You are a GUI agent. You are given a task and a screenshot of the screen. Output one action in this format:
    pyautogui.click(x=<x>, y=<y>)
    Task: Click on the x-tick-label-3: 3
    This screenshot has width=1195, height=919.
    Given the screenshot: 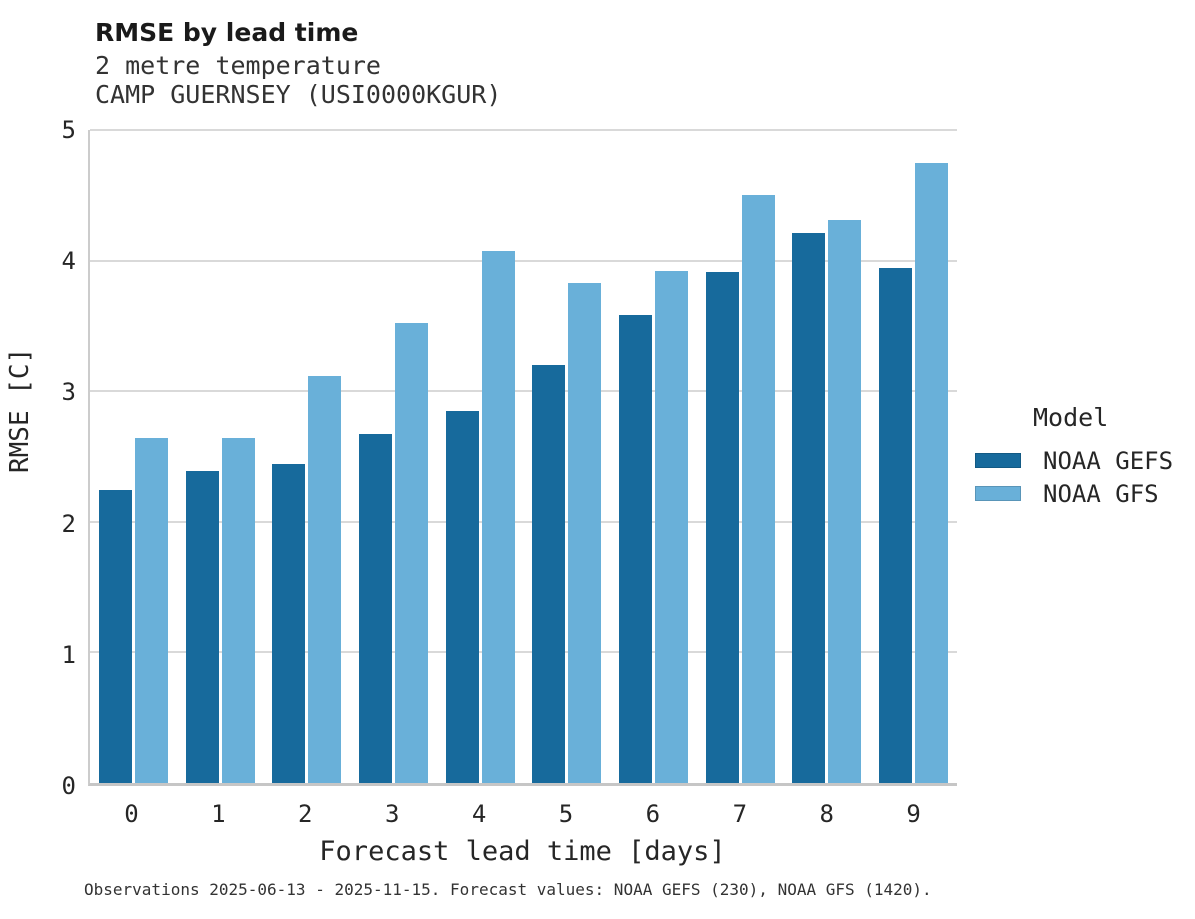 What is the action you would take?
    pyautogui.click(x=392, y=814)
    